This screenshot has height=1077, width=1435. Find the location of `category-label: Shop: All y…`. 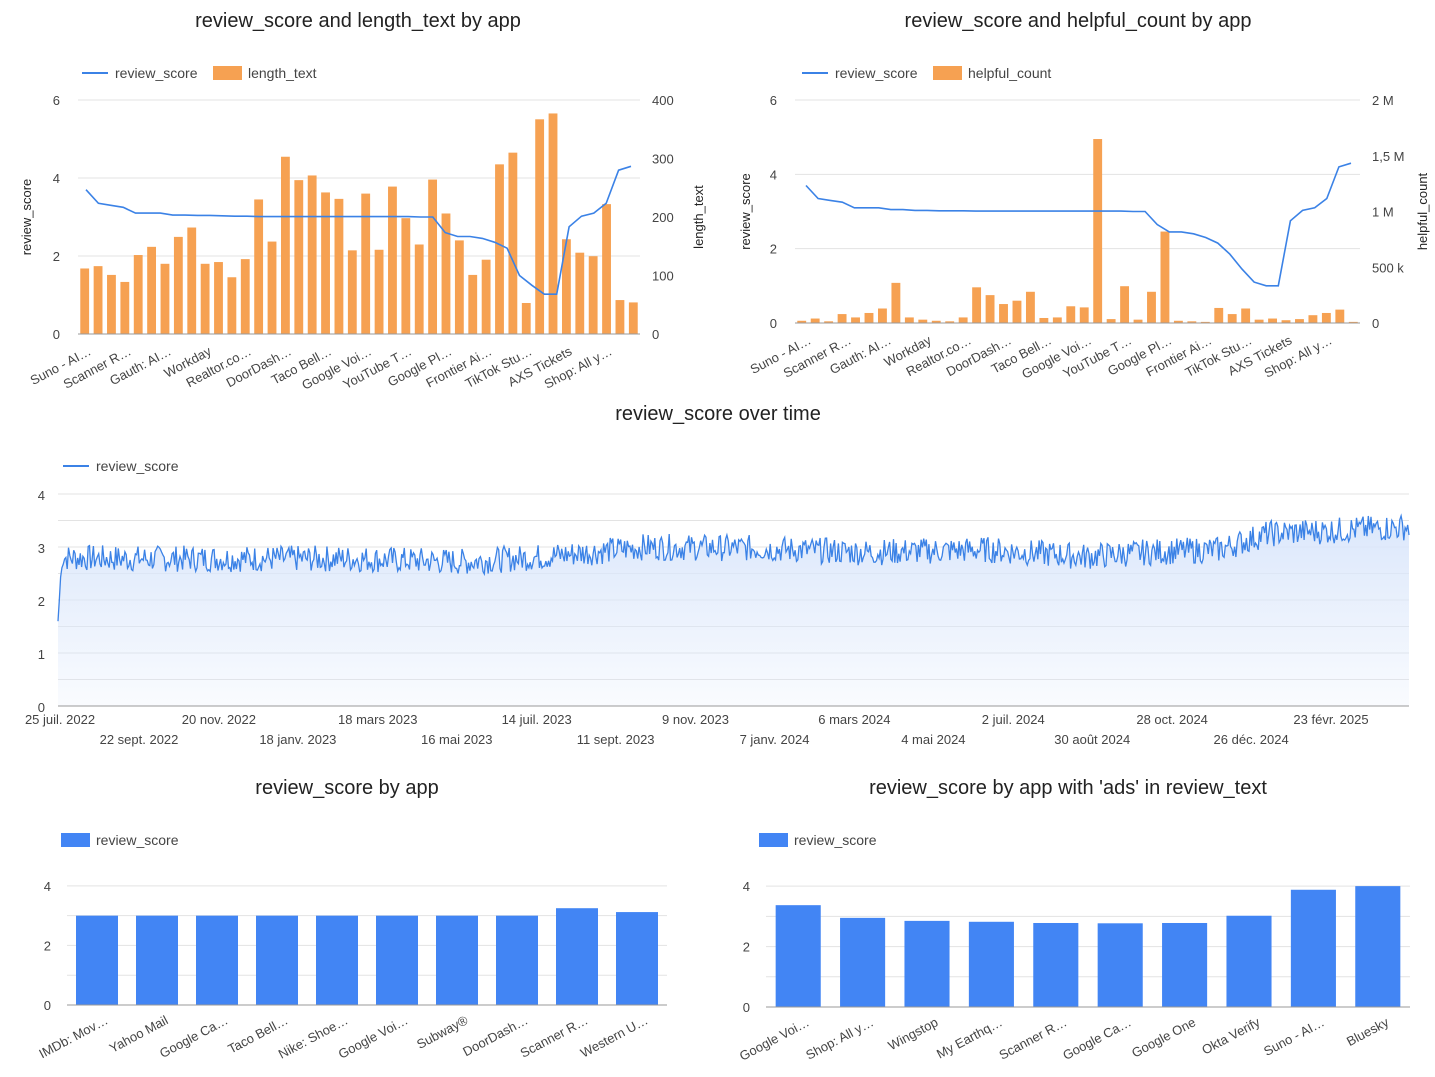

category-label: Shop: All y… is located at coordinates (839, 1038).